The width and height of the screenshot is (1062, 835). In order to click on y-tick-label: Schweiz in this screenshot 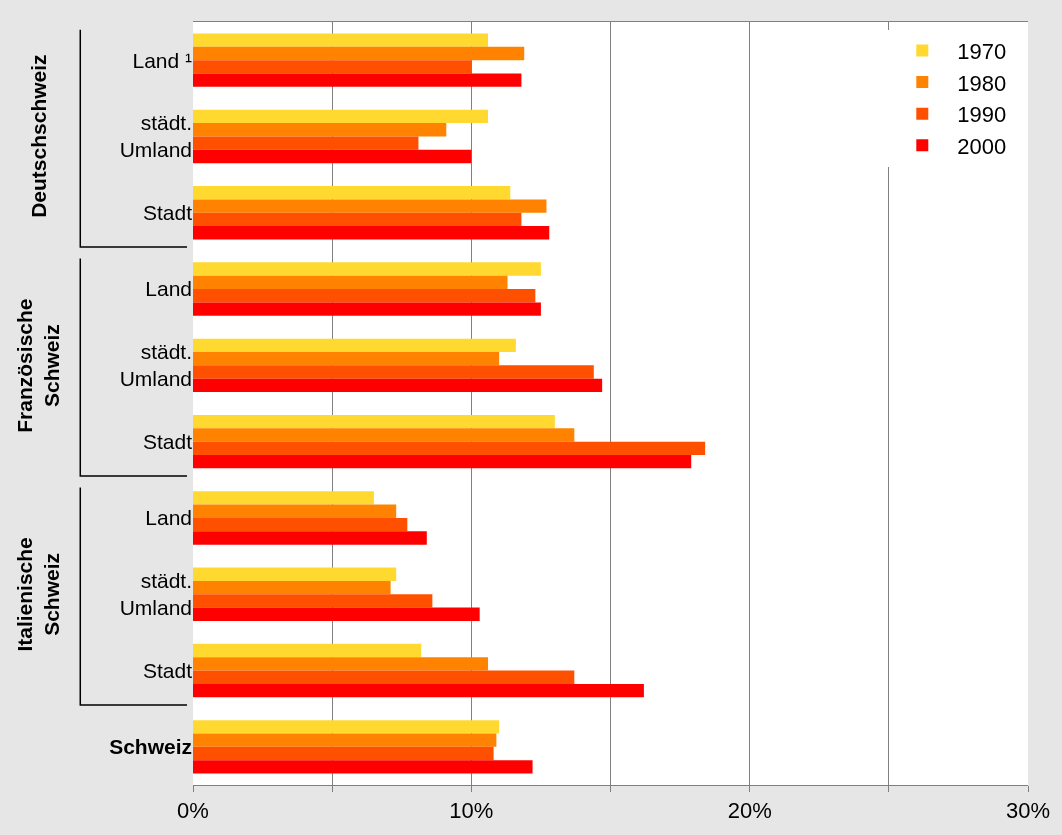, I will do `click(150, 747)`.